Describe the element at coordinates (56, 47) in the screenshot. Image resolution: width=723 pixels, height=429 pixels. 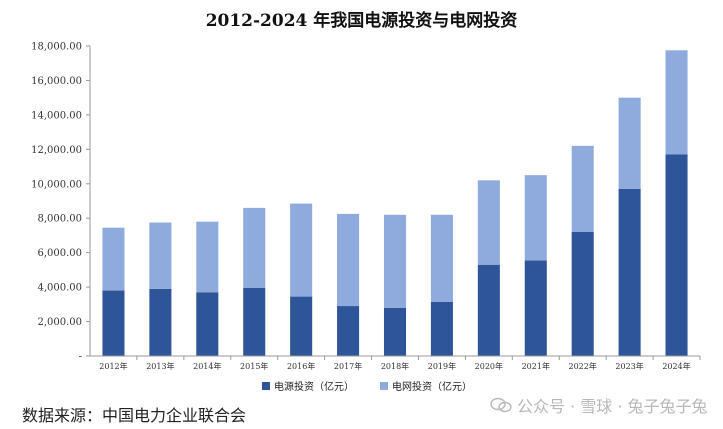
I see `y-tick-label: 18,000.00` at that location.